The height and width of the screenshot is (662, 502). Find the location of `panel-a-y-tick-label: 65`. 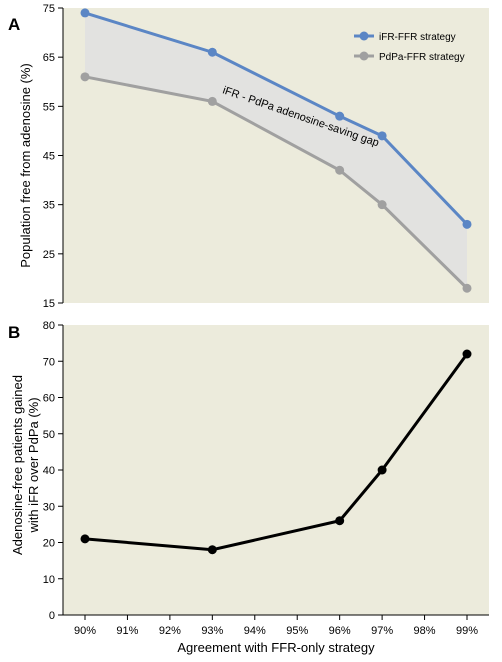

panel-a-y-tick-label: 65 is located at coordinates (49, 58).